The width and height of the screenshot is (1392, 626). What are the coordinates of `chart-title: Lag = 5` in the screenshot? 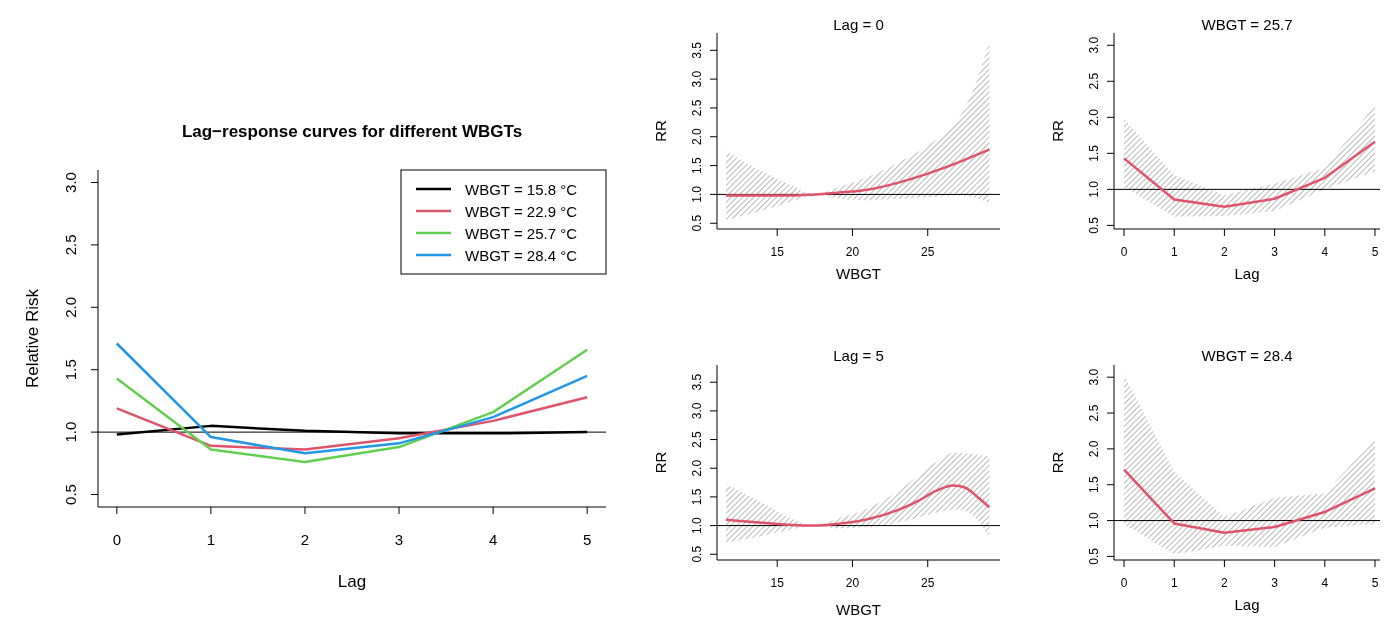 It's located at (858, 355).